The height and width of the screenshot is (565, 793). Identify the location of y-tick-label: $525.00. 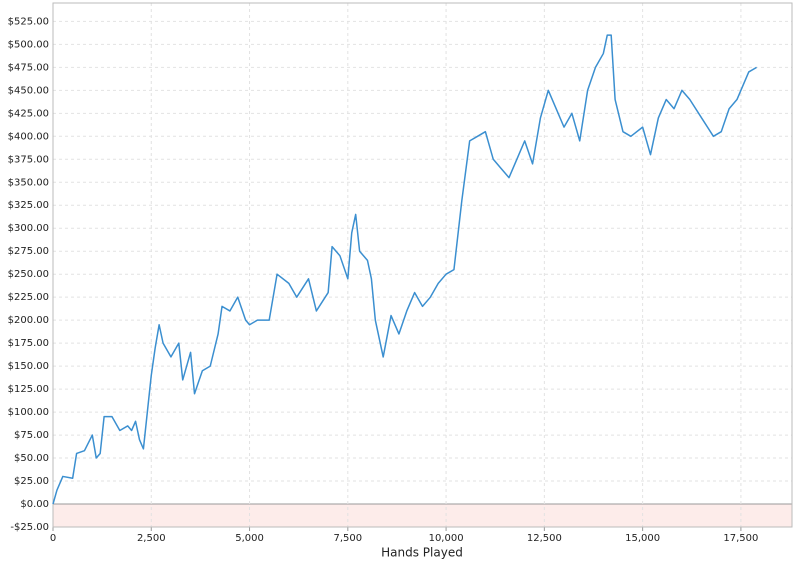
(28, 21).